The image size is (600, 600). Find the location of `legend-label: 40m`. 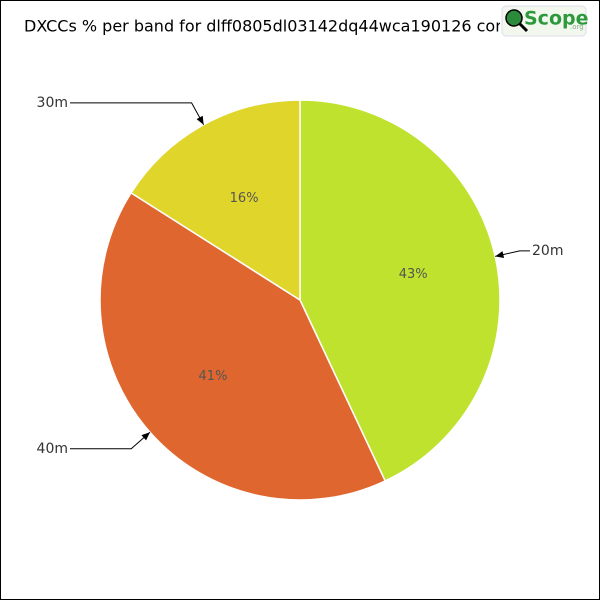

legend-label: 40m is located at coordinates (52, 449).